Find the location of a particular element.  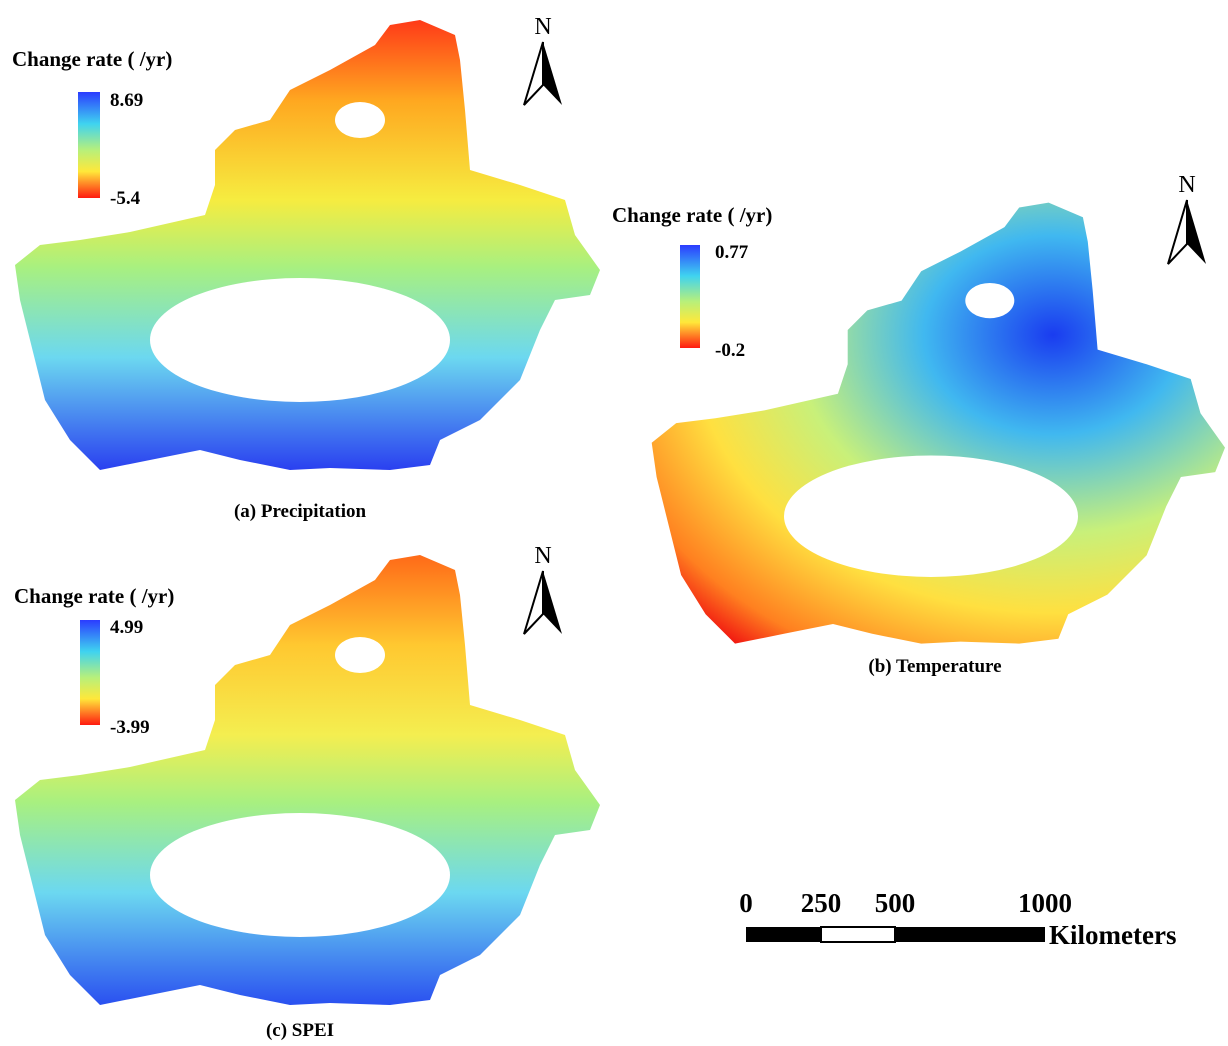

legend-max: 0.77 is located at coordinates (732, 252).